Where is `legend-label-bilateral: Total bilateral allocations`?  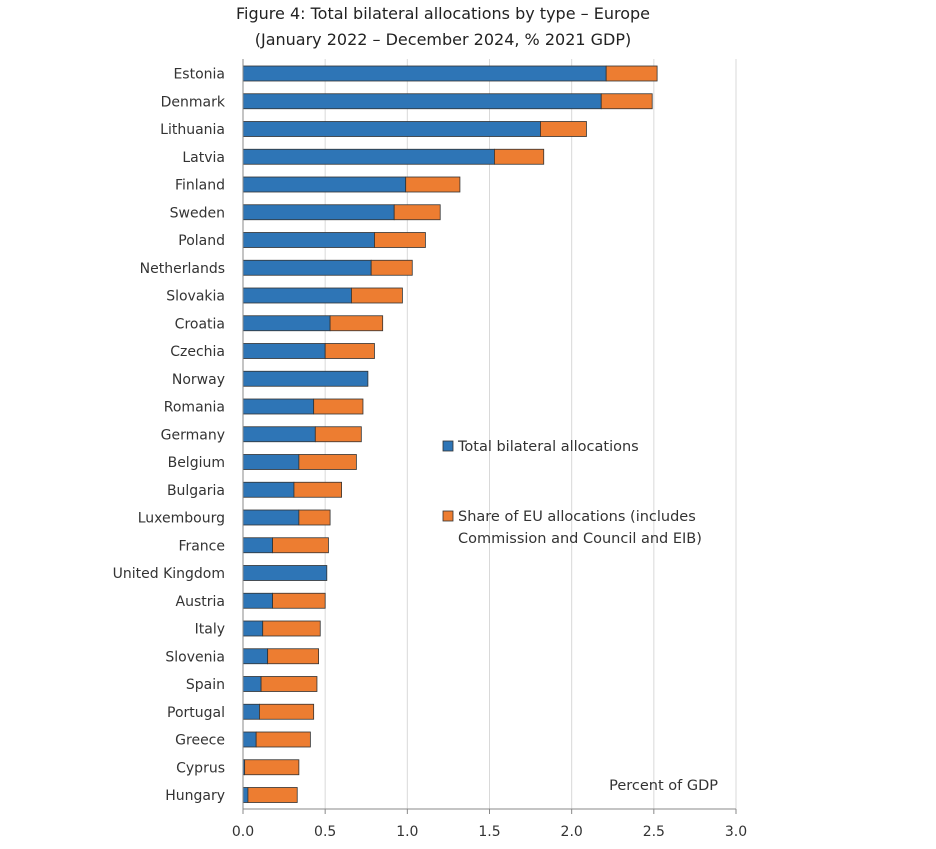 legend-label-bilateral: Total bilateral allocations is located at coordinates (548, 447).